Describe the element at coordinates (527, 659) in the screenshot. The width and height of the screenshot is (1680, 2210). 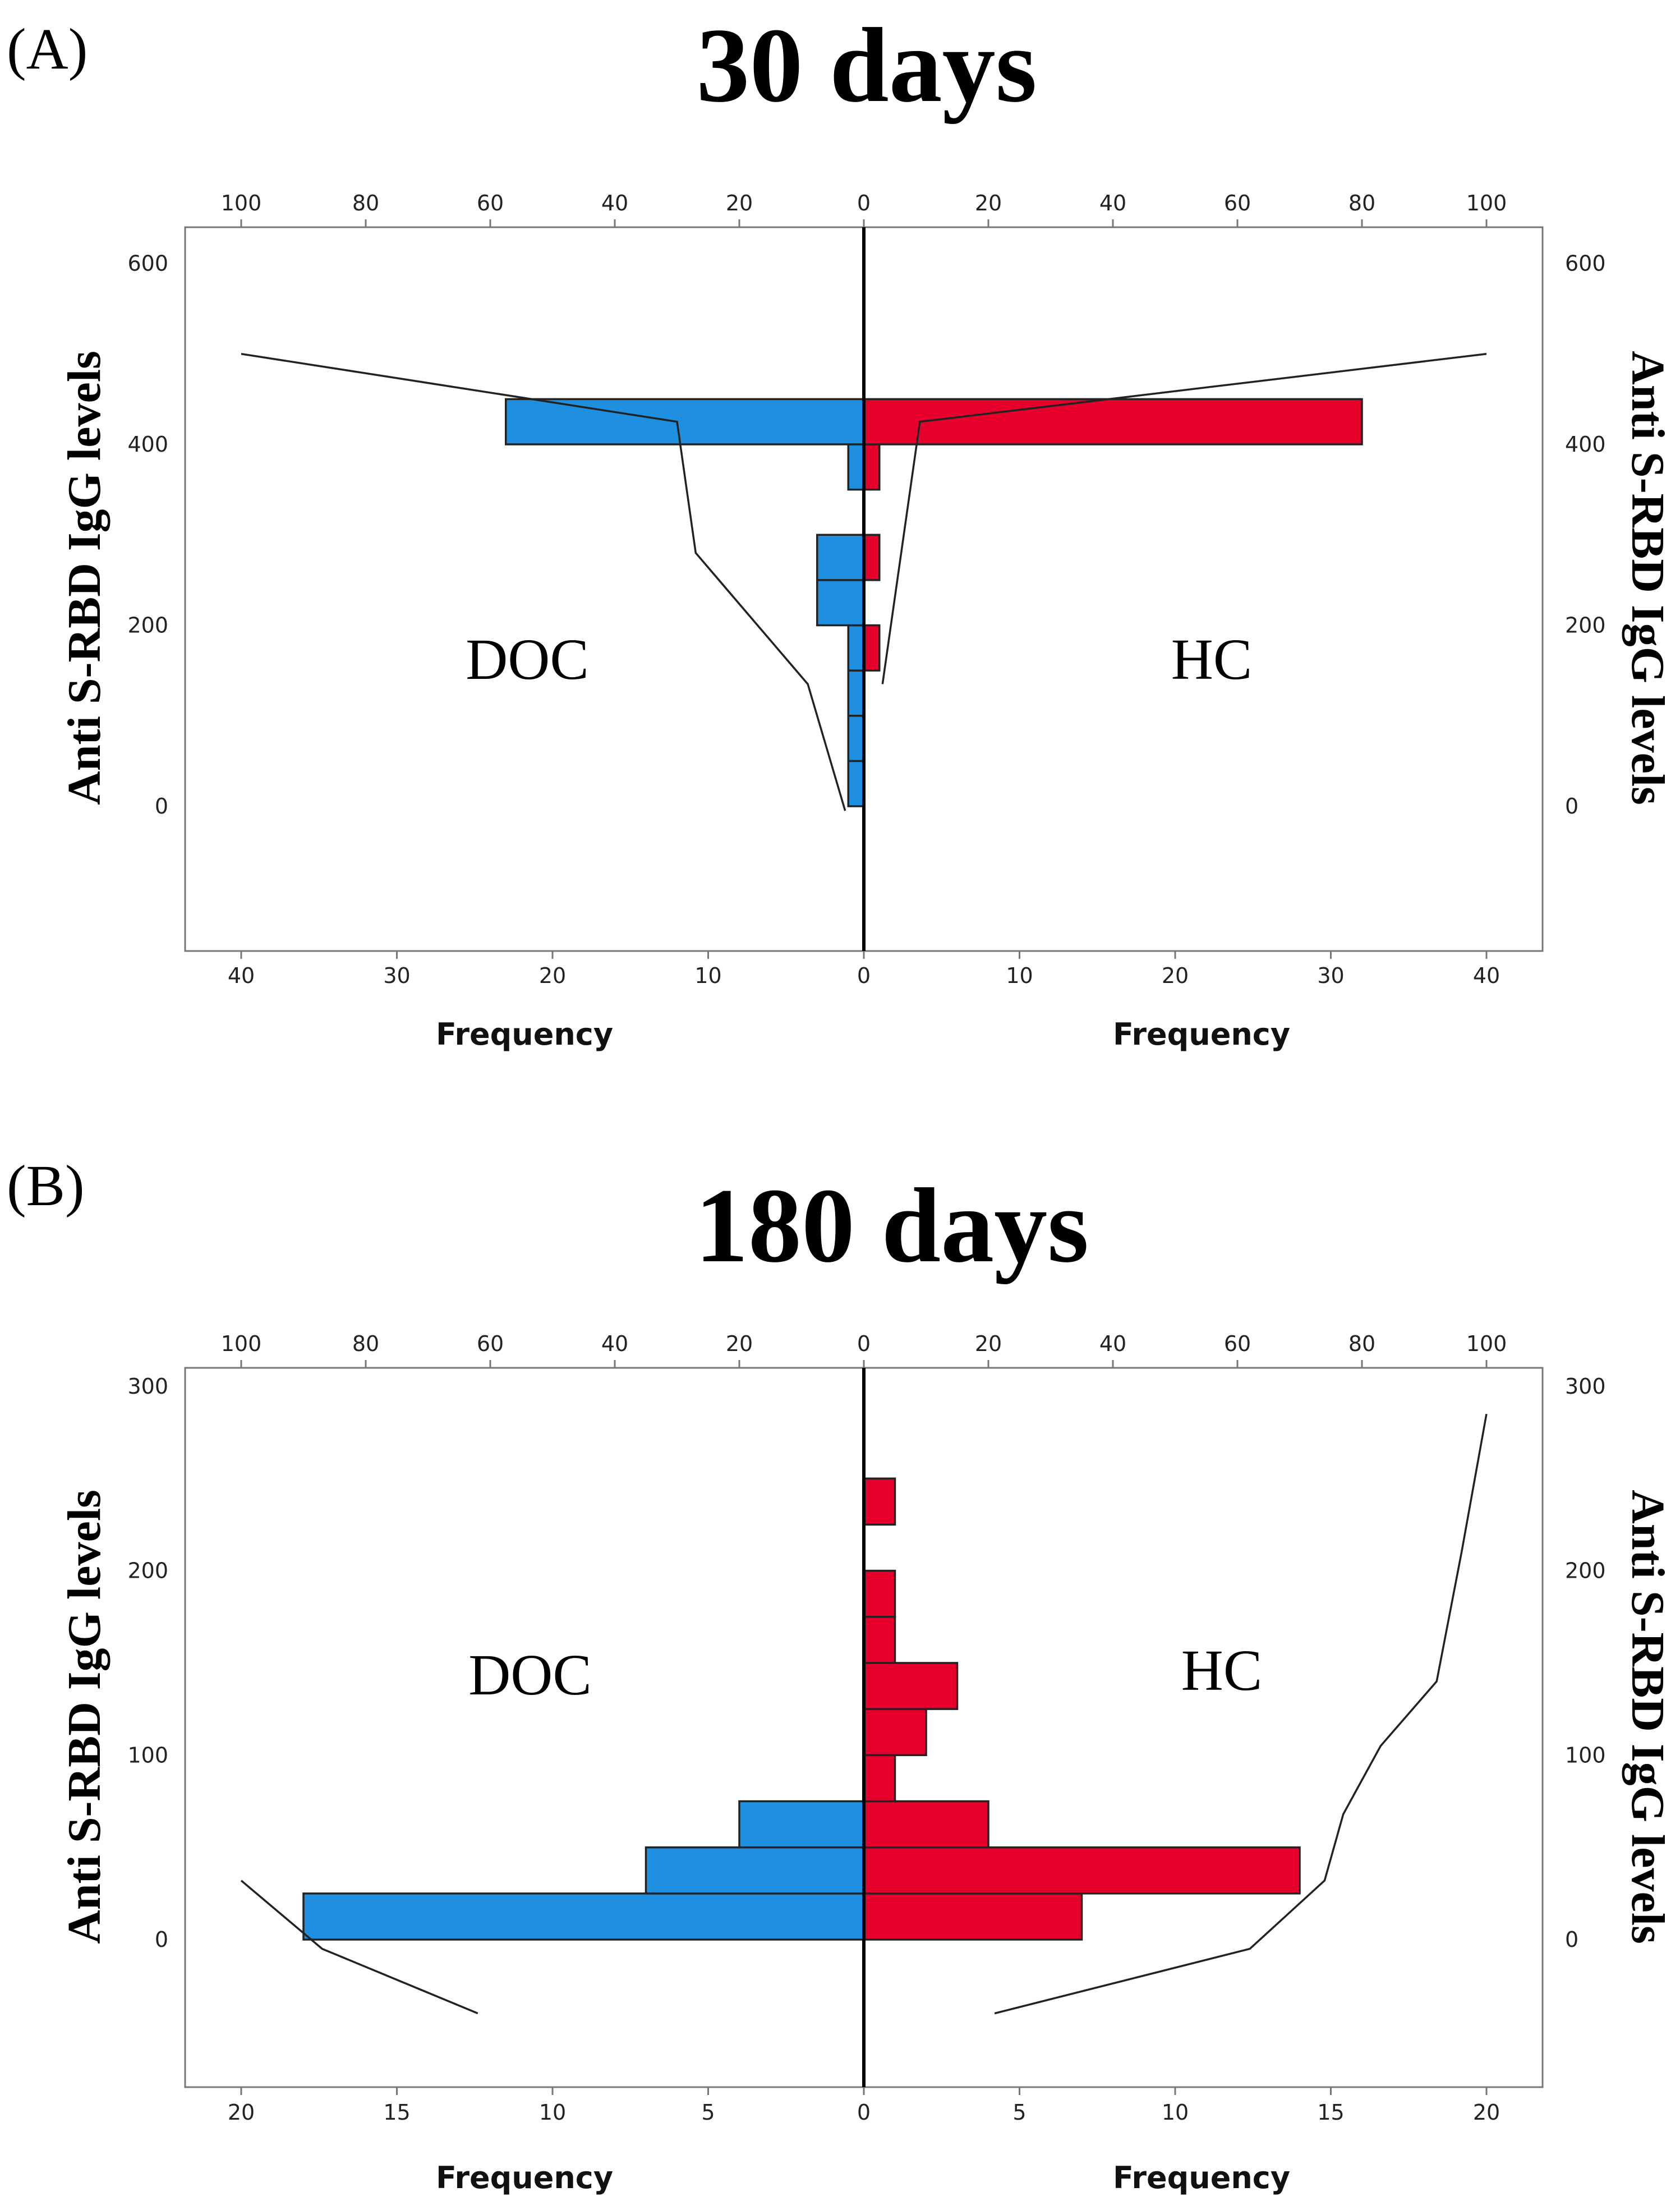
I see `panel-a-group-label-doc: DOC` at that location.